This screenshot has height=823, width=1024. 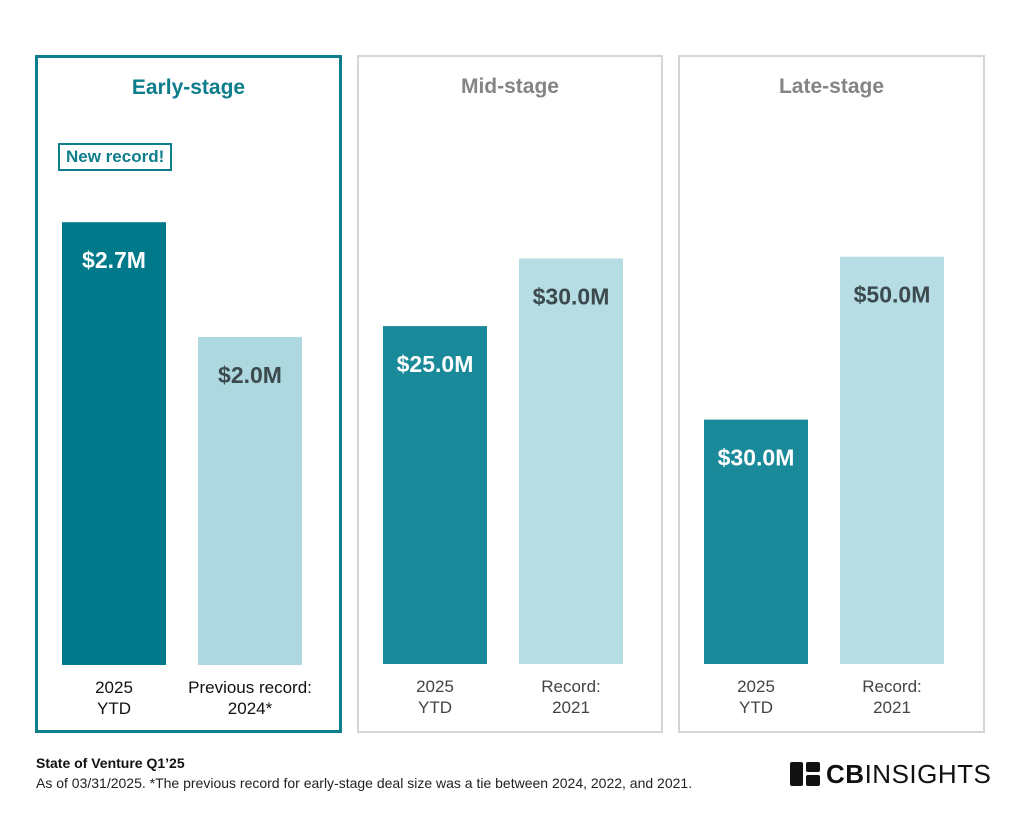 What do you see at coordinates (110, 763) in the screenshot?
I see `footer-title: State of Venture Q1’25` at bounding box center [110, 763].